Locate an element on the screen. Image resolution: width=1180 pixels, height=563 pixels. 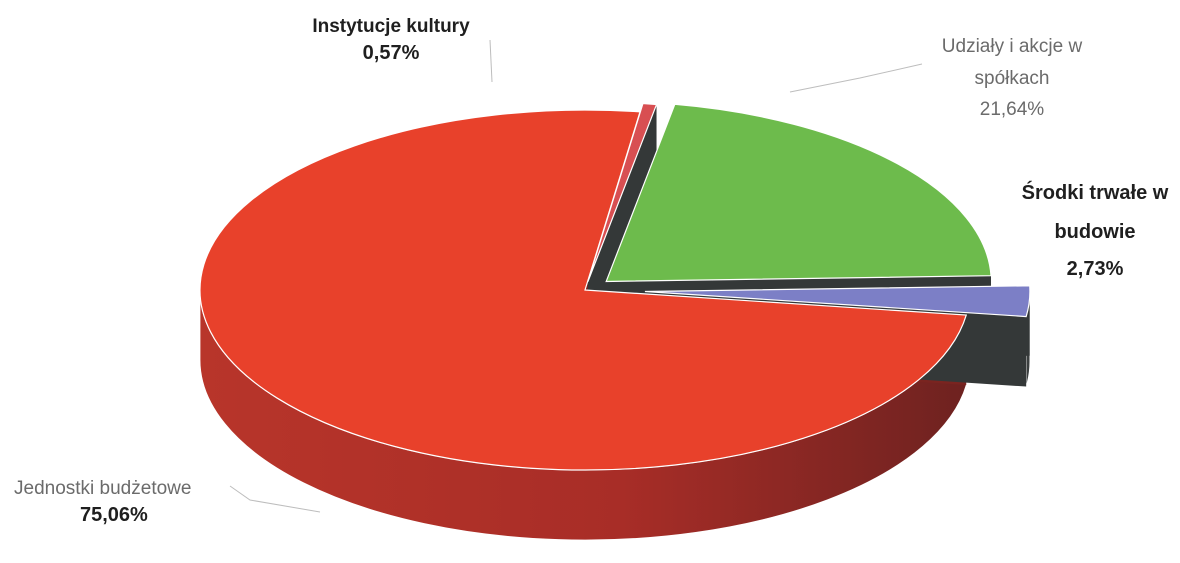
slice-label-value: 75,06% is located at coordinates (114, 514).